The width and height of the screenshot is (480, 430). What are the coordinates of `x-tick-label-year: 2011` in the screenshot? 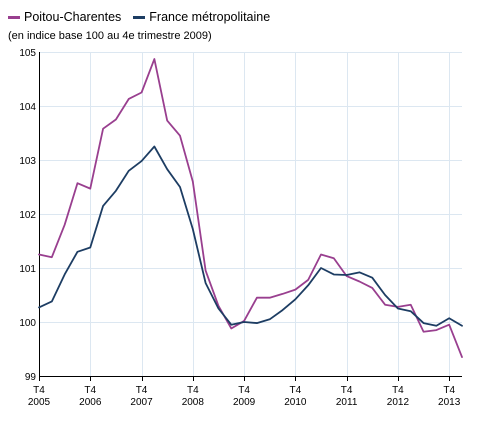 It's located at (347, 402).